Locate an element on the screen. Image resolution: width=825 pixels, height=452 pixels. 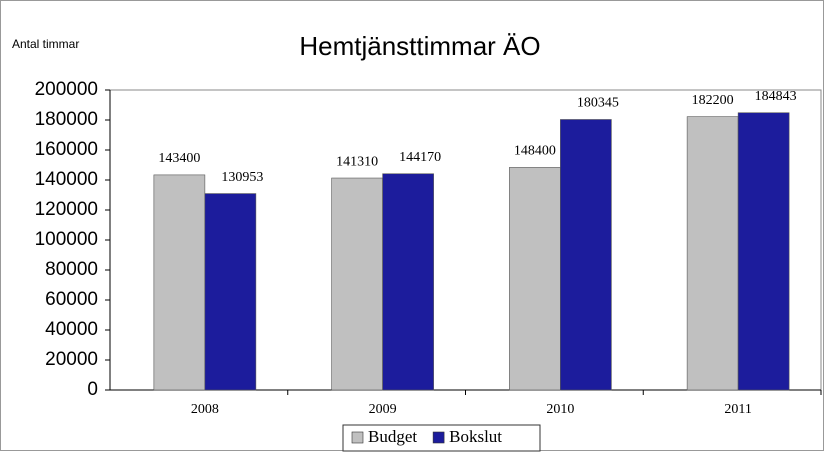
y-tick-label: 0 is located at coordinates (92, 389).